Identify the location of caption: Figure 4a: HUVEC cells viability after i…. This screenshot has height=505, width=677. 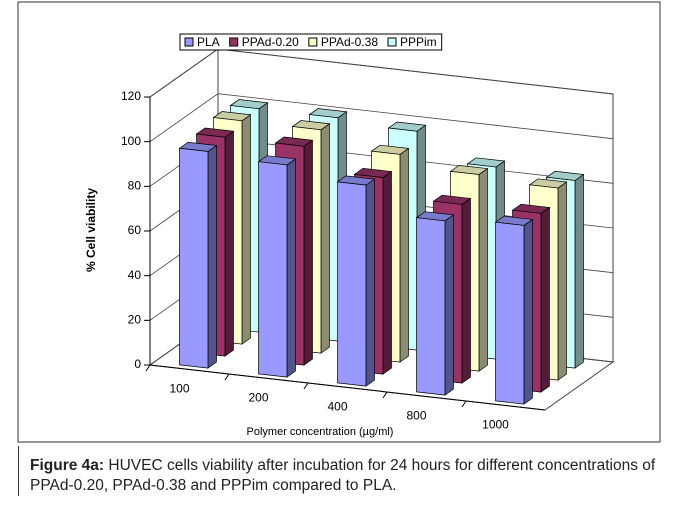
(345, 476).